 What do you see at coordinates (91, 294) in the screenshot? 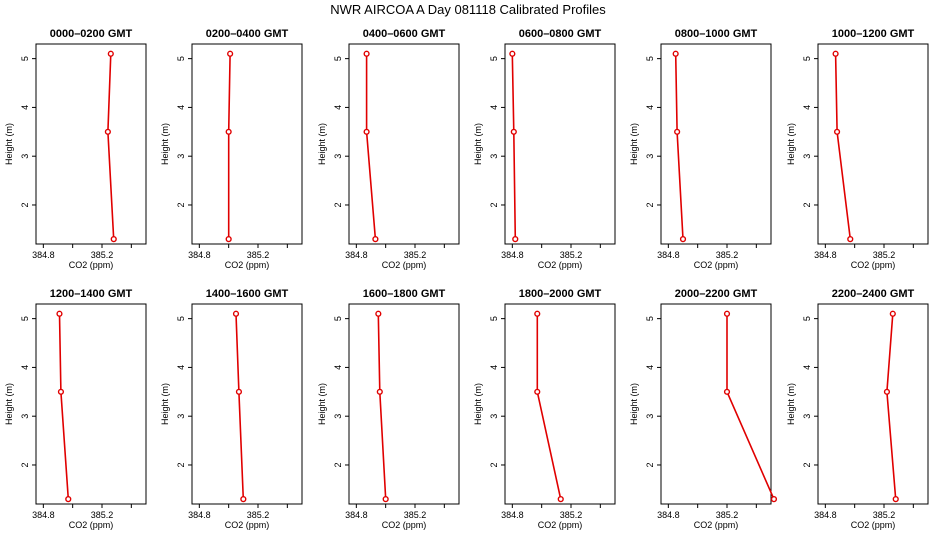
I see `panel-title: 1200–1400 GMT` at bounding box center [91, 294].